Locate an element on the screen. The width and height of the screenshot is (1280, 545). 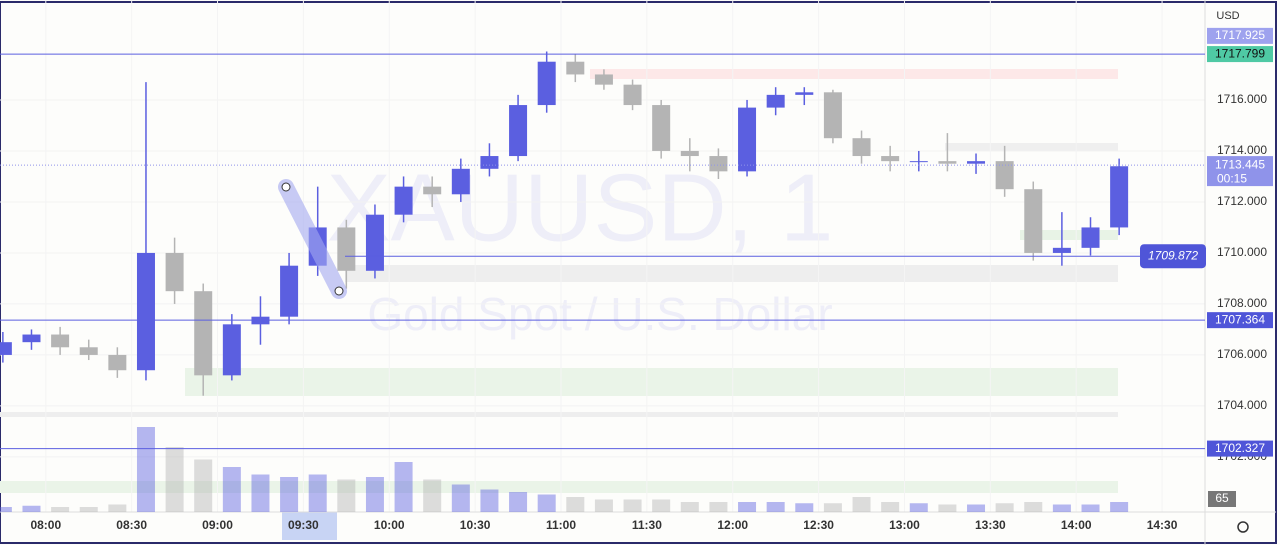
price-label: 1717.799 is located at coordinates (1240, 53).